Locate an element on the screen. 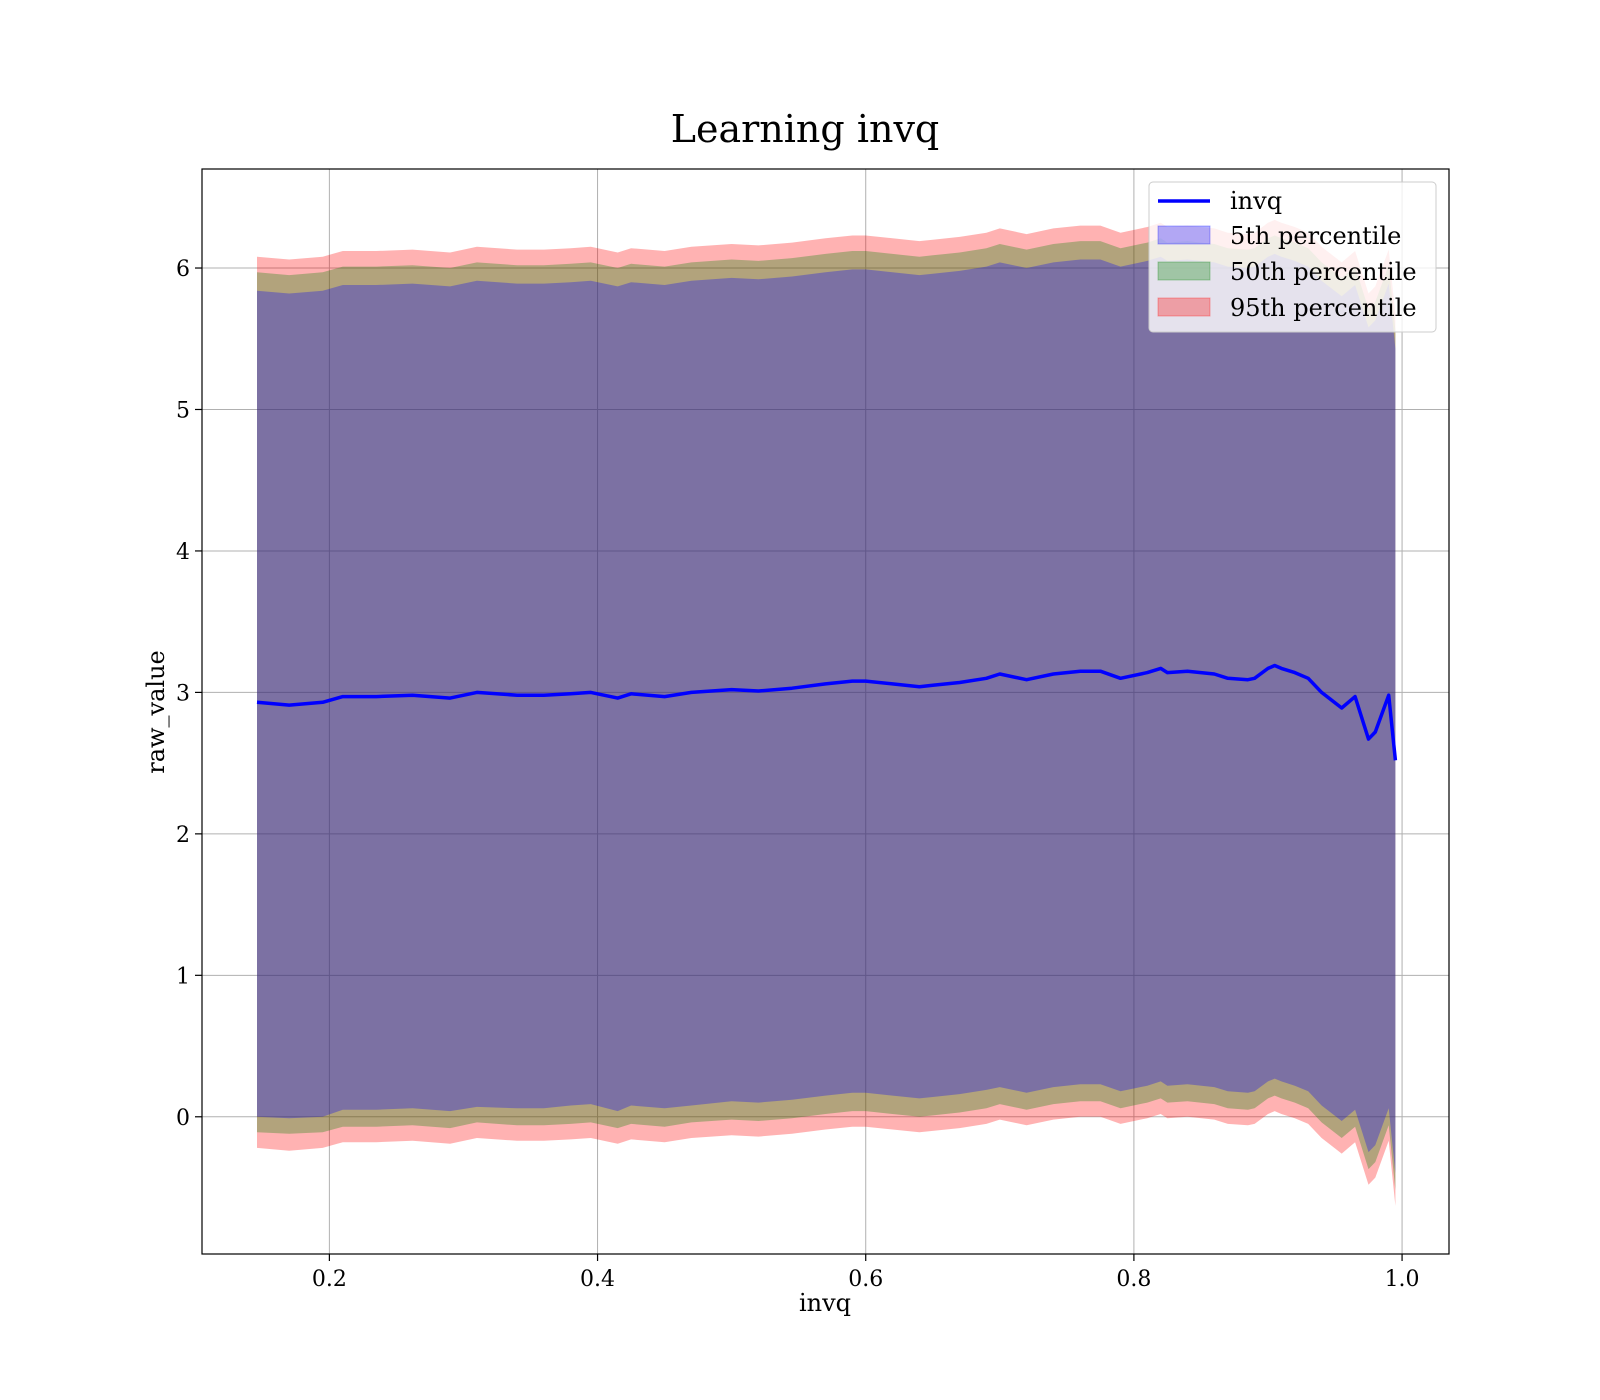  y-tick-label-5: 5 is located at coordinates (183, 410).